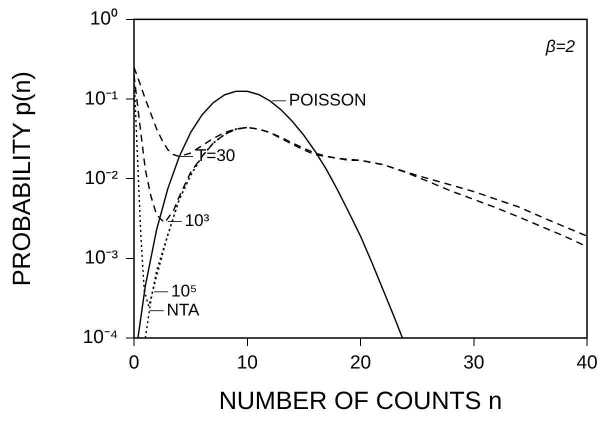 The height and width of the screenshot is (425, 605). I want to click on y-axis-title: PROBABILITY p(n), so click(22, 178).